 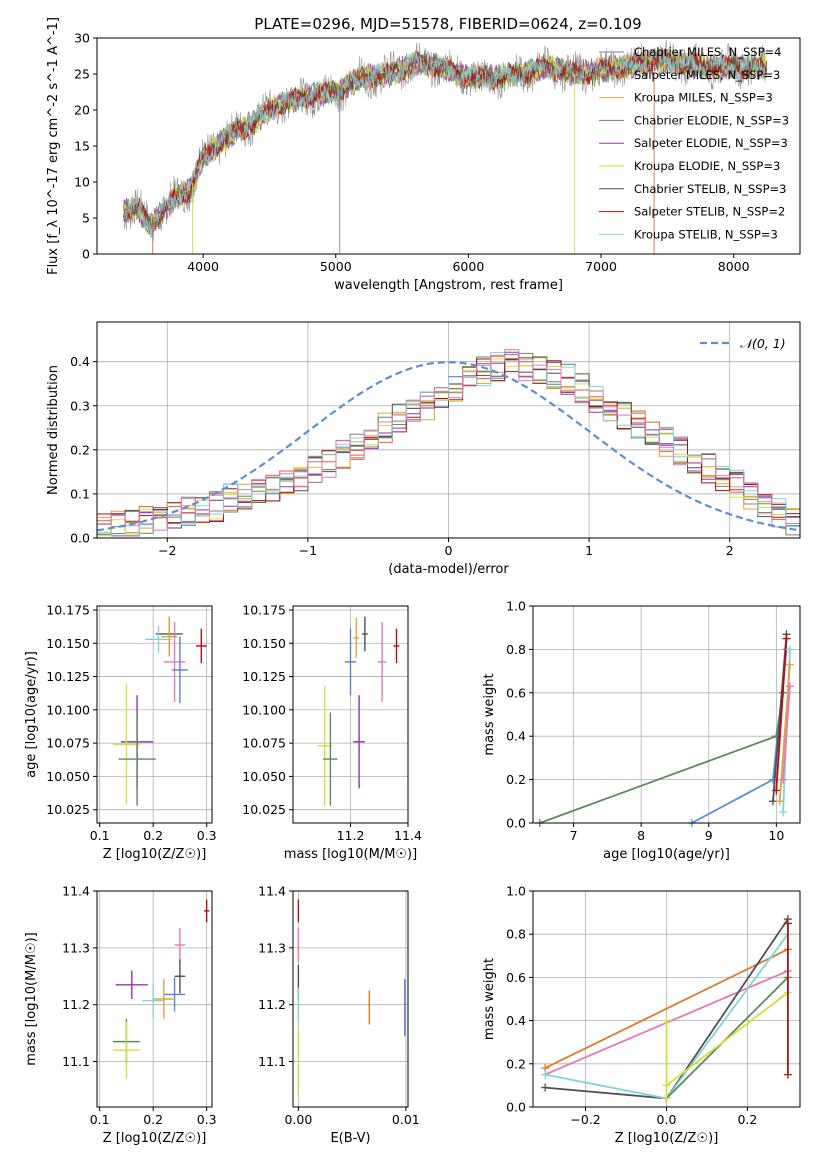 I want to click on legend-entry: Kroupa MILES, N_SSP=3, so click(x=703, y=98).